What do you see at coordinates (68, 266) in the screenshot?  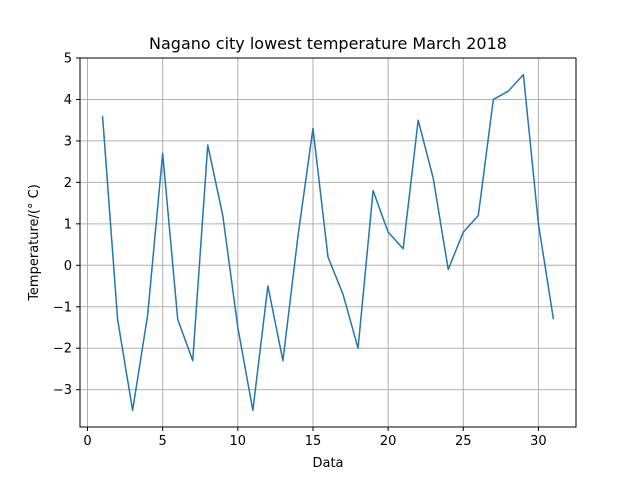 I see `y-tick-label: 0` at bounding box center [68, 266].